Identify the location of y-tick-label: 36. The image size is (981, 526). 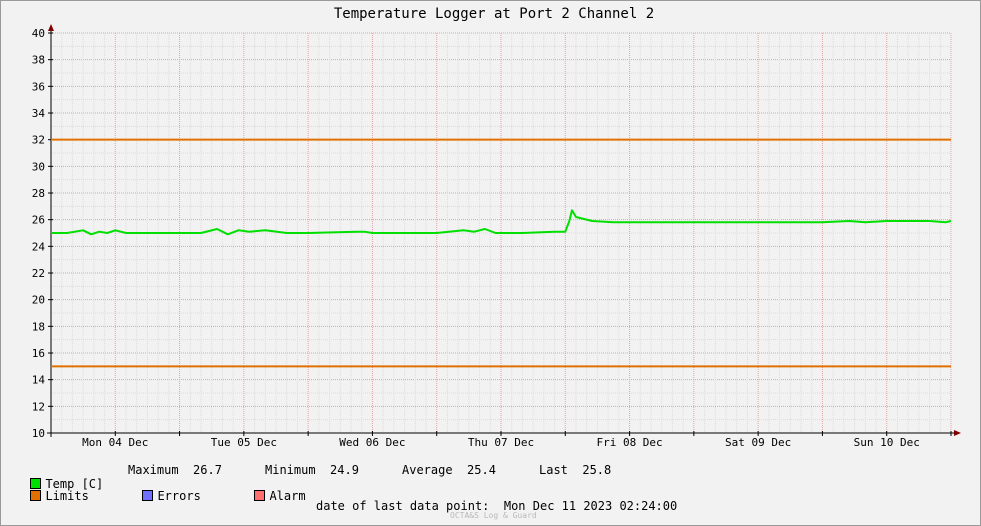
(38, 86).